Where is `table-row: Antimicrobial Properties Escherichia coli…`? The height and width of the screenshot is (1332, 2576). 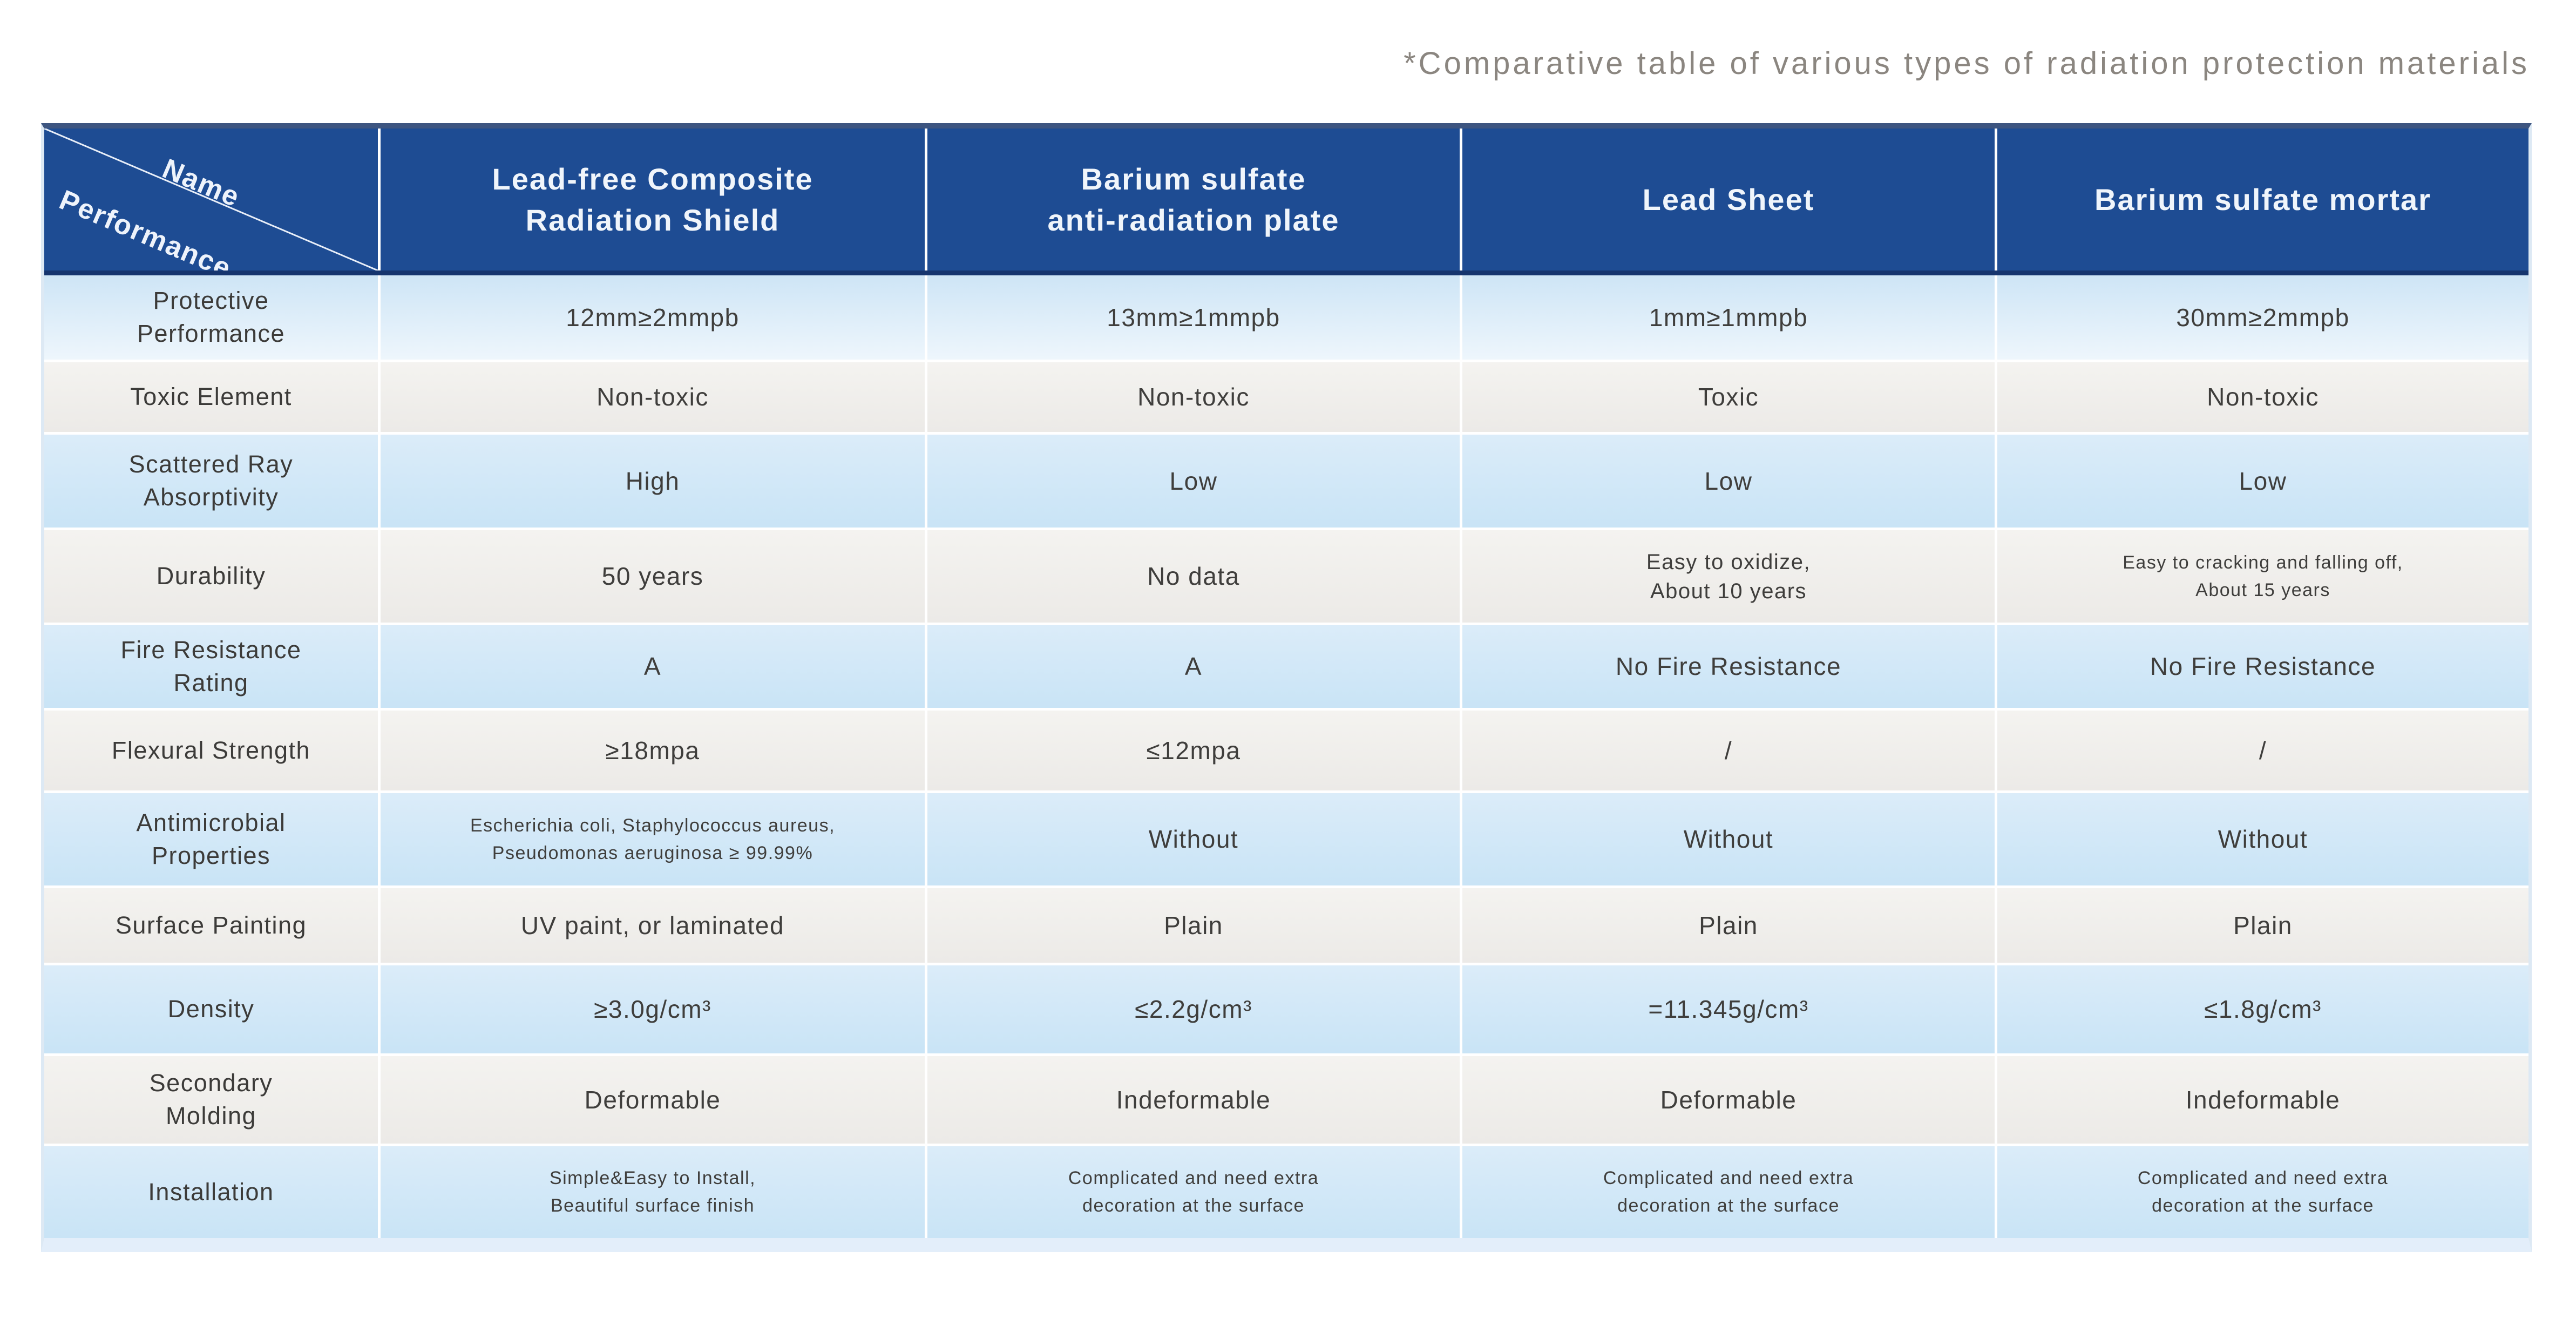 table-row: Antimicrobial Properties Escherichia coli… is located at coordinates (1286, 839).